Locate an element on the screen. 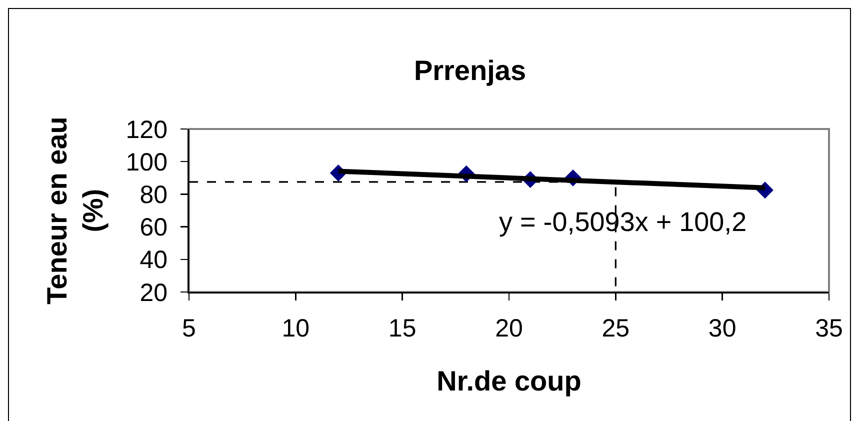 The height and width of the screenshot is (421, 860). y-axis-title: Teneur en eau (%) is located at coordinates (75, 210).